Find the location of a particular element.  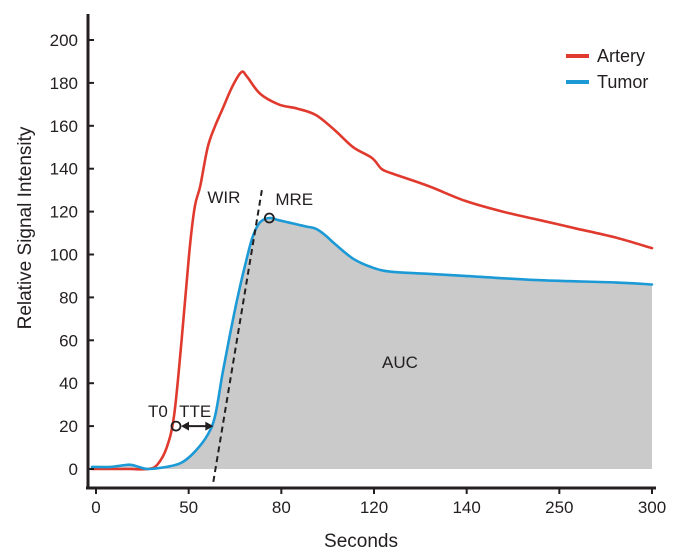

legend-label-artery: Artery is located at coordinates (621, 56).